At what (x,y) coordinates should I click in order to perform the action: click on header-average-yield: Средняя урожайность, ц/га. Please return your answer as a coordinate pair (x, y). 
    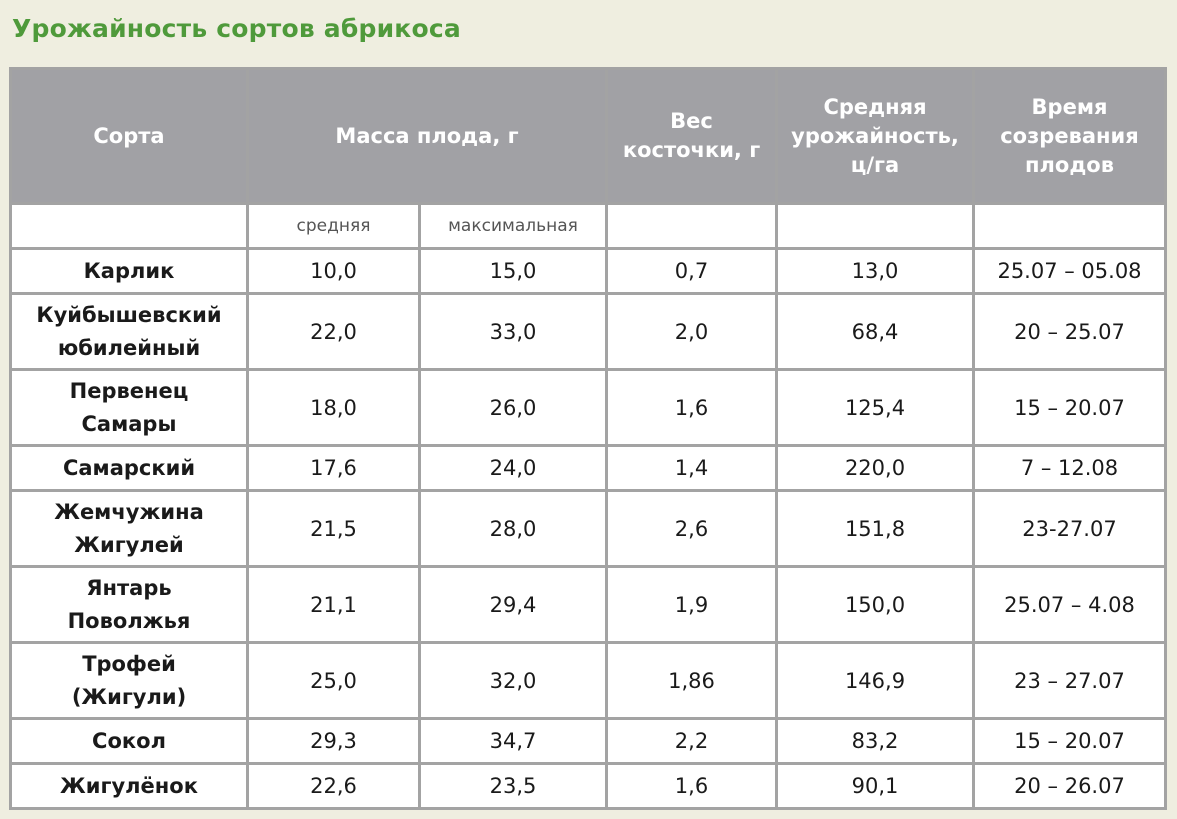
    Looking at the image, I should click on (875, 136).